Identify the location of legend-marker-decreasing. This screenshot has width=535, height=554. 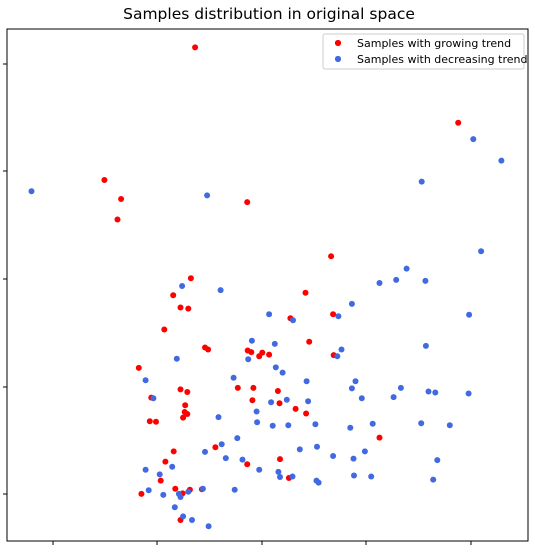
(338, 59).